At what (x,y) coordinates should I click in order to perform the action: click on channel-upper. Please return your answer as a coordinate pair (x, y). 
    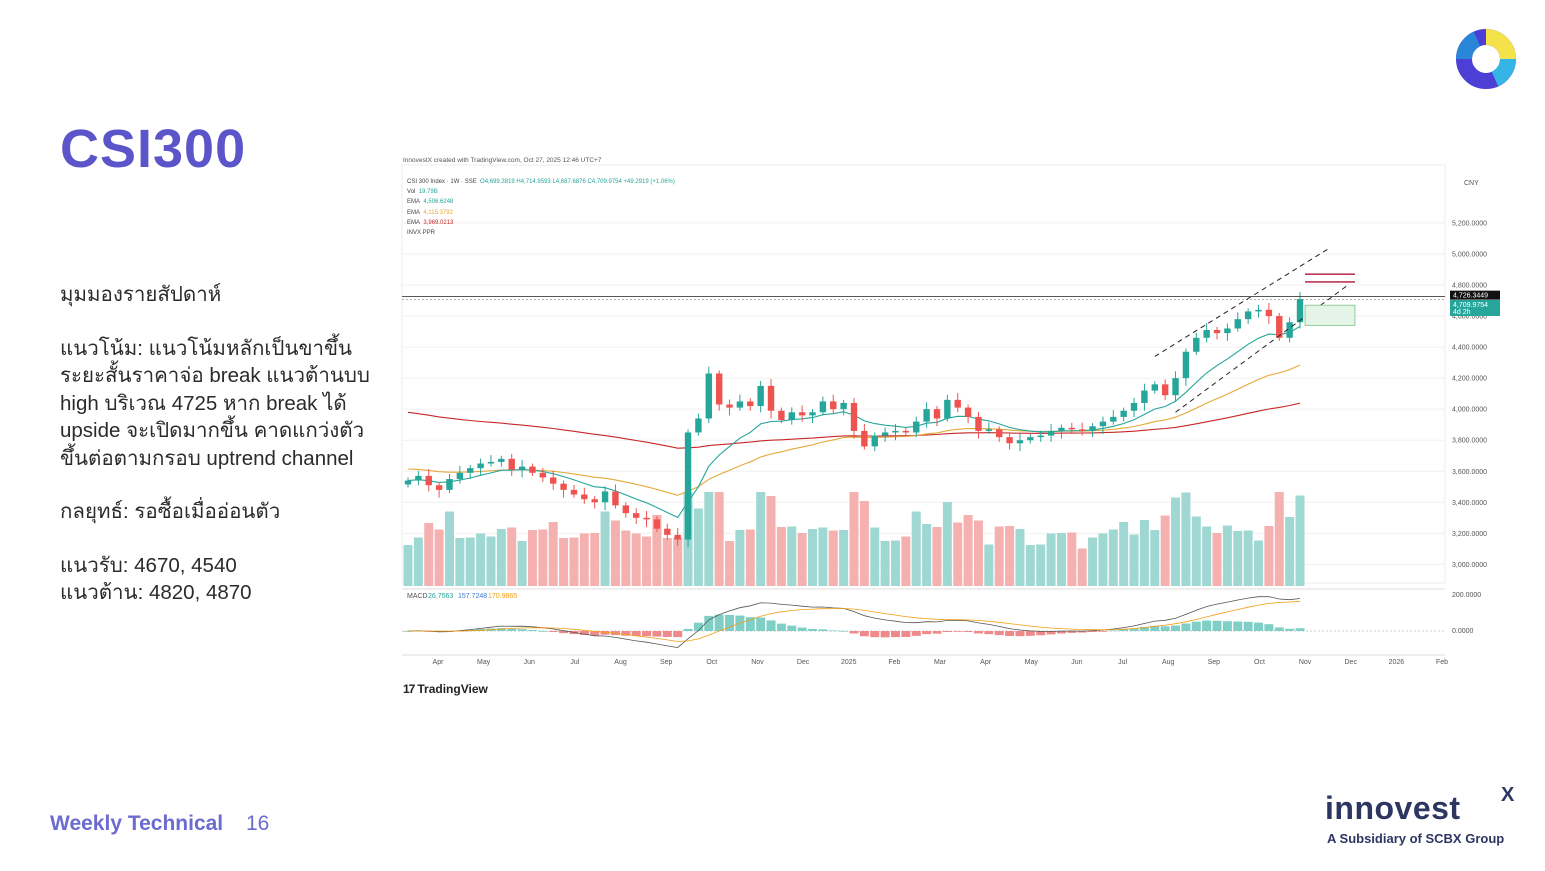
    Looking at the image, I should click on (1242, 302).